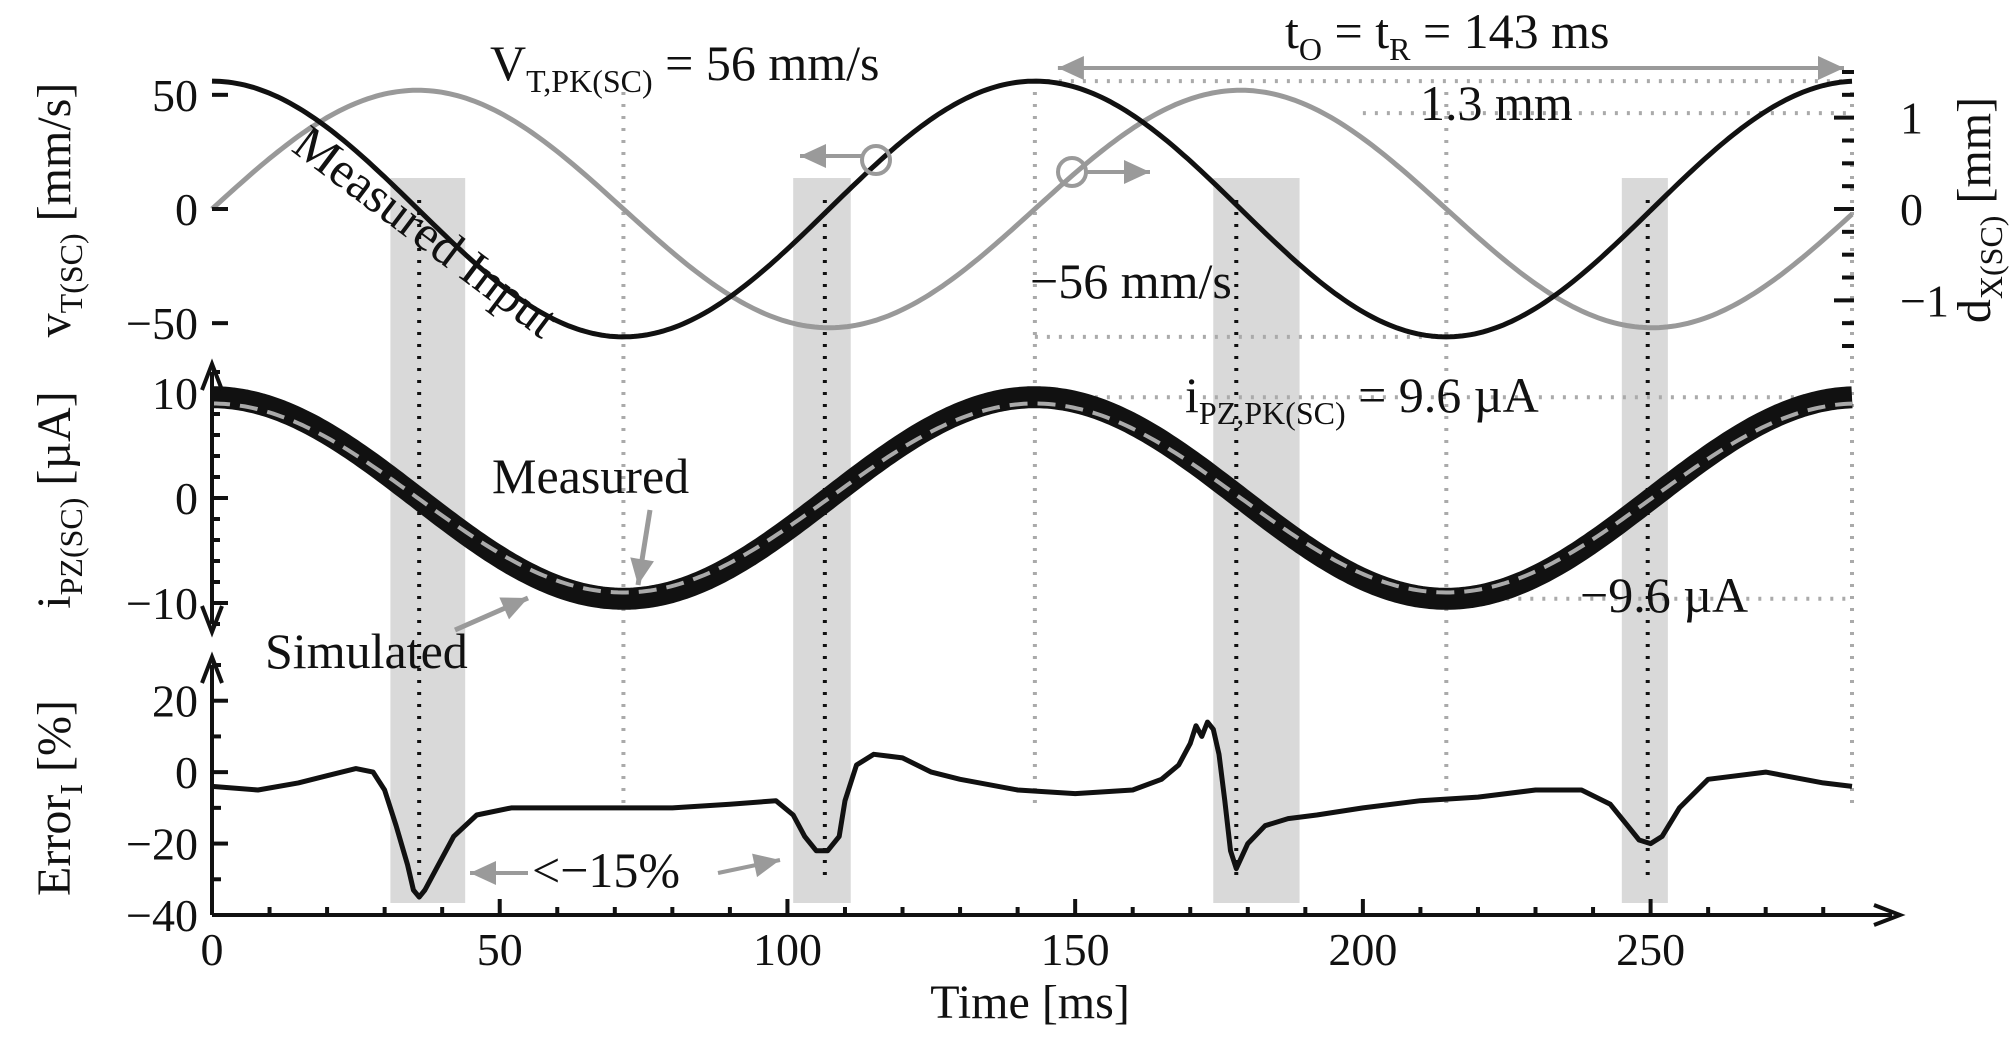  I want to click on middle-axis-arrow-up, so click(212, 374).